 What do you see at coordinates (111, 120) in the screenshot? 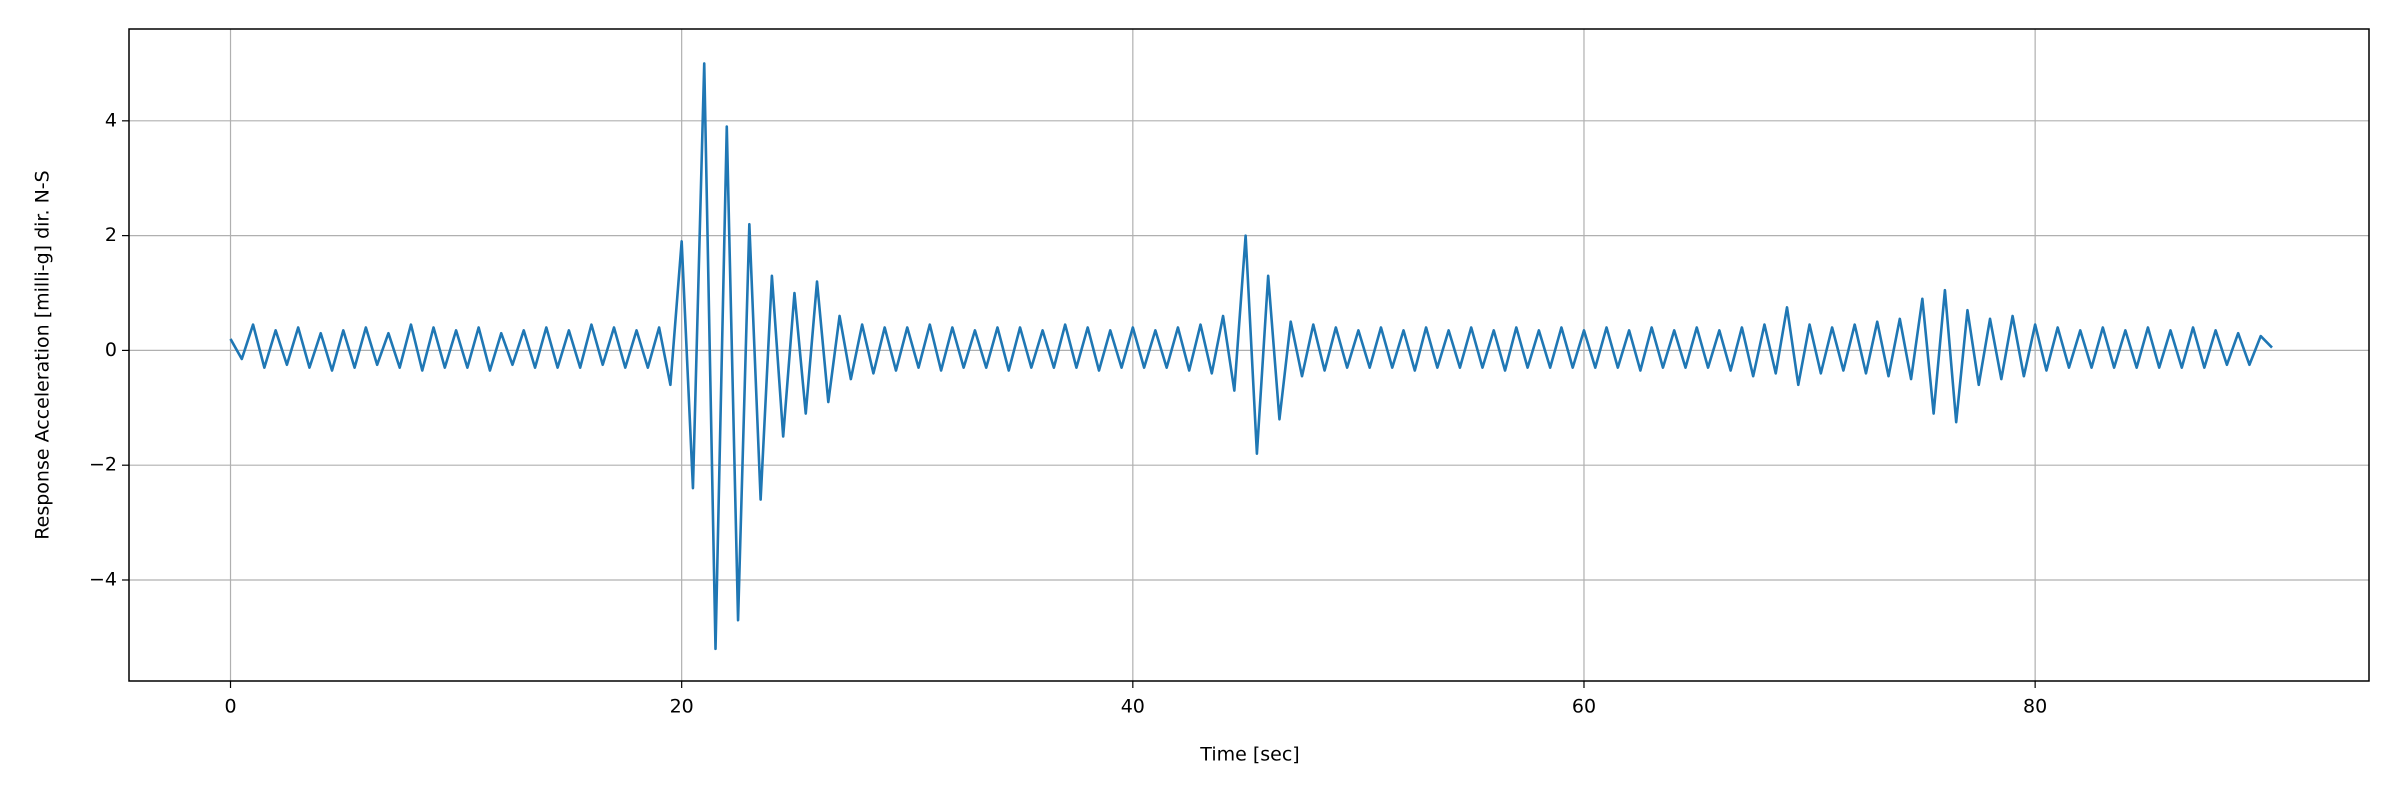
I see `y-tick-label: 4` at bounding box center [111, 120].